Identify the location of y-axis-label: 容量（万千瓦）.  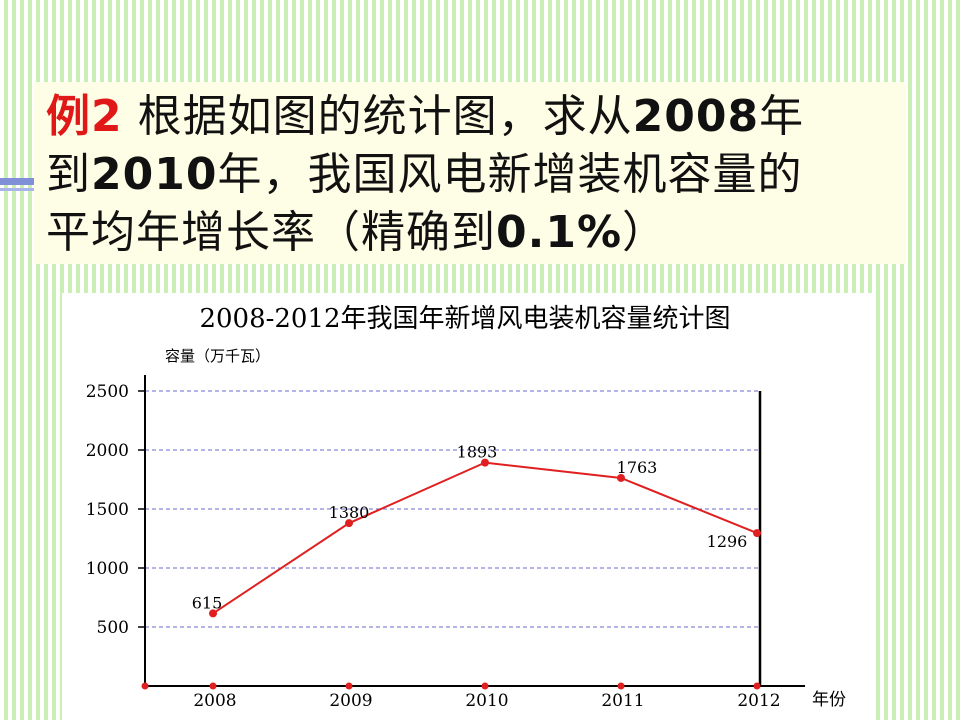
(217, 356).